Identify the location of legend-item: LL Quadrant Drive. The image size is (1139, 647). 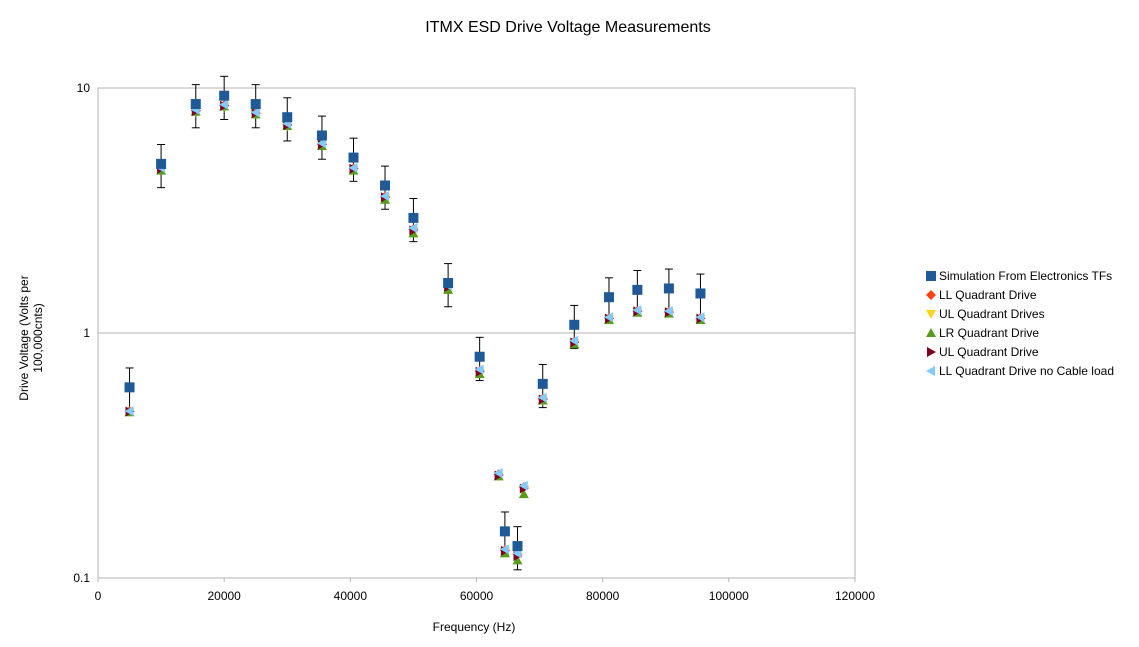
(981, 295).